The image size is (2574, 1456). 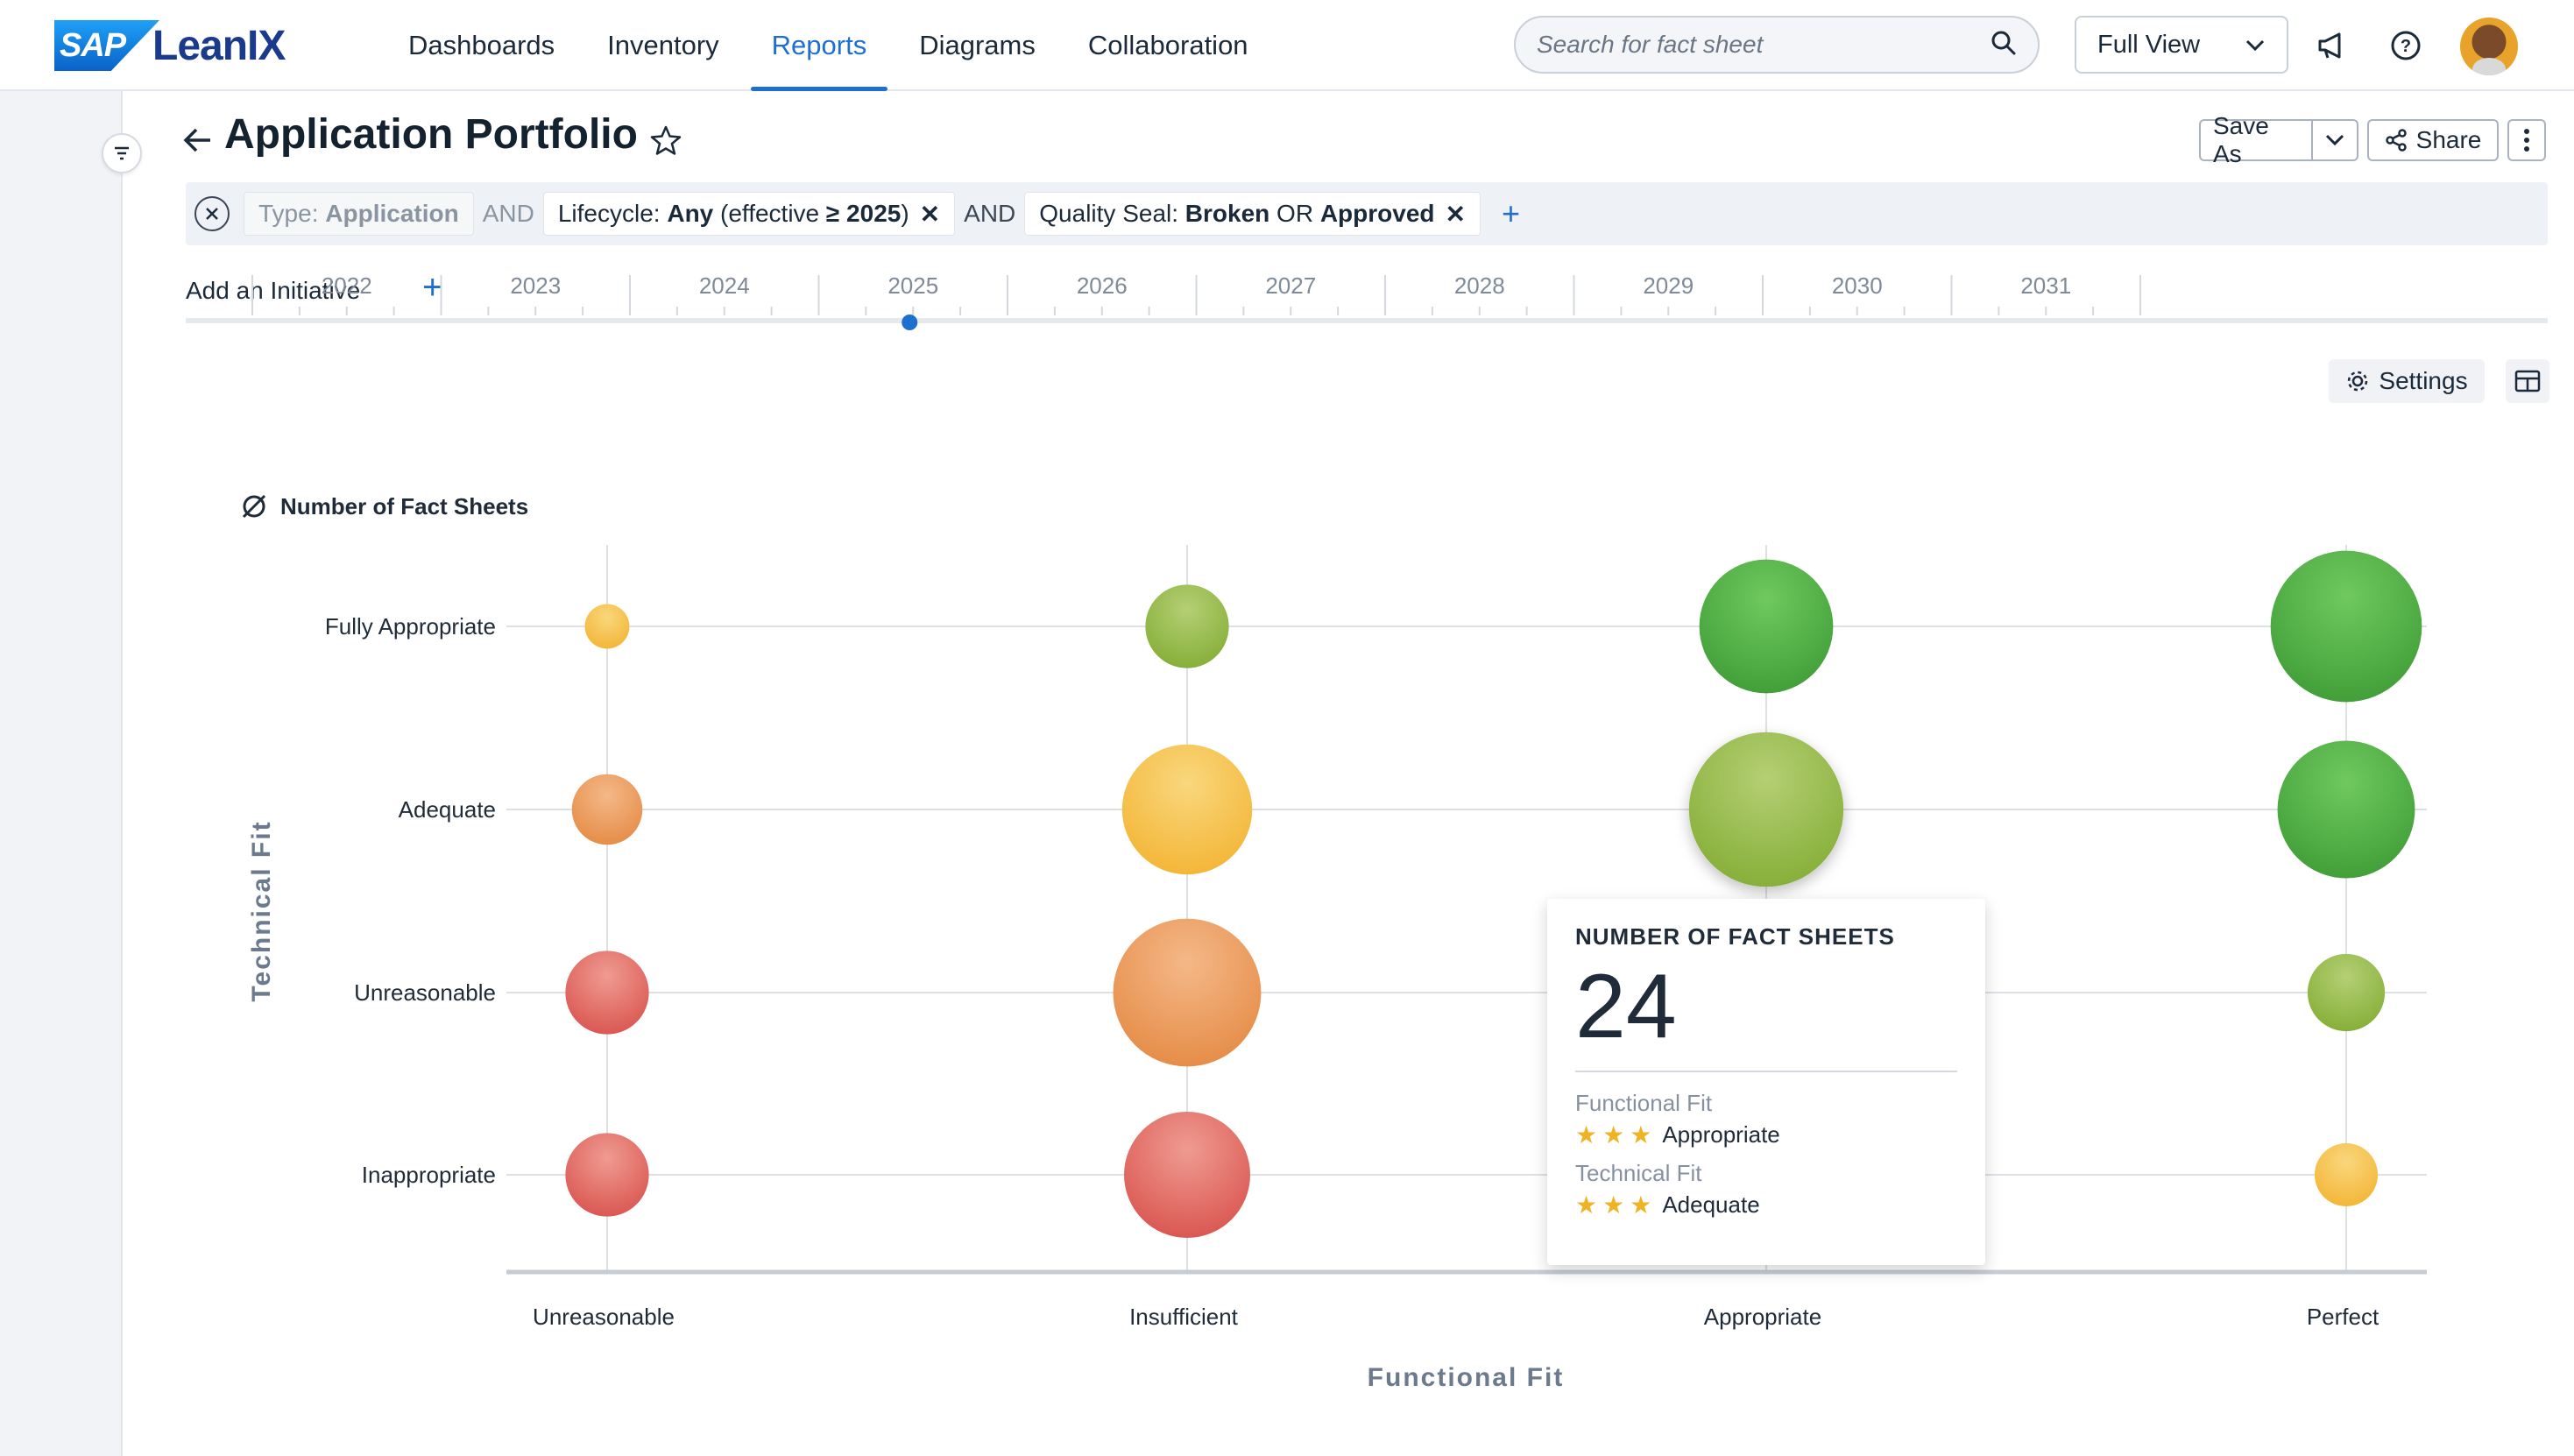 I want to click on nav-reports: Reports, so click(x=820, y=45).